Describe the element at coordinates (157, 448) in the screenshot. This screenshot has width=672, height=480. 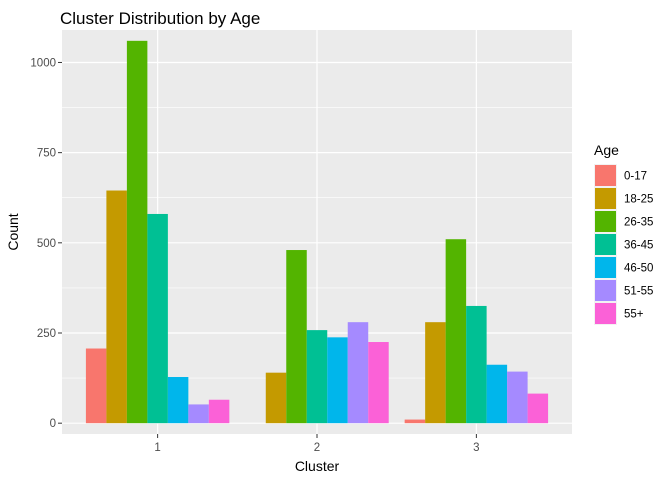
I see `x-tick-label: 1` at that location.